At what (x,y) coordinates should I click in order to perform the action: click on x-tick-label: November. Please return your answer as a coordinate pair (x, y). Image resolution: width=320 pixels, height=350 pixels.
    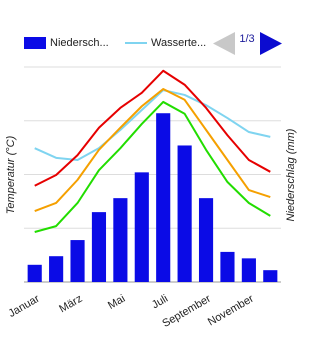
    Looking at the image, I should click on (231, 311).